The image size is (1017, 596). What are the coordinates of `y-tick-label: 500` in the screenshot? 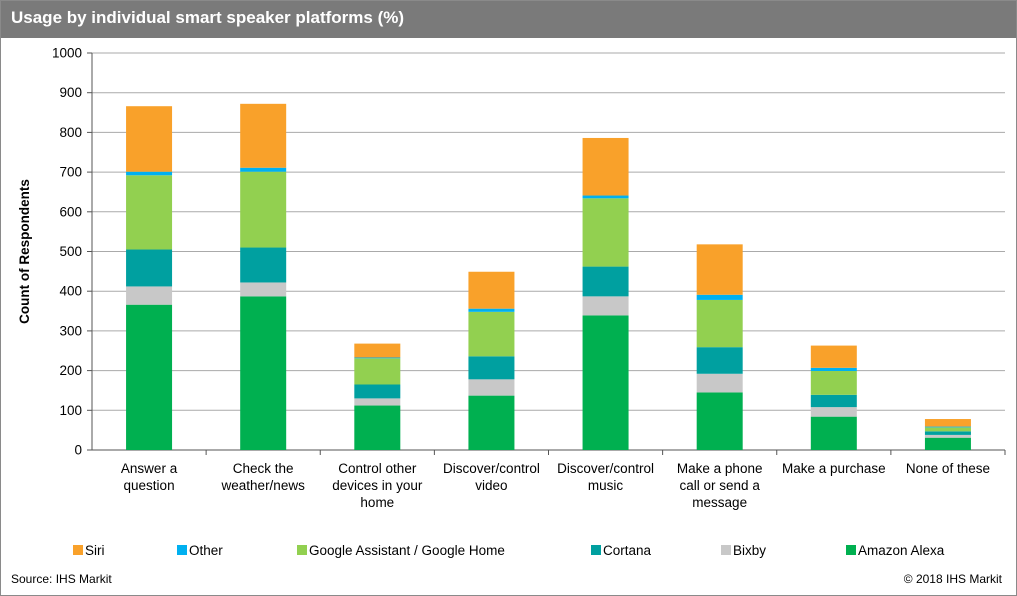 It's located at (70, 251).